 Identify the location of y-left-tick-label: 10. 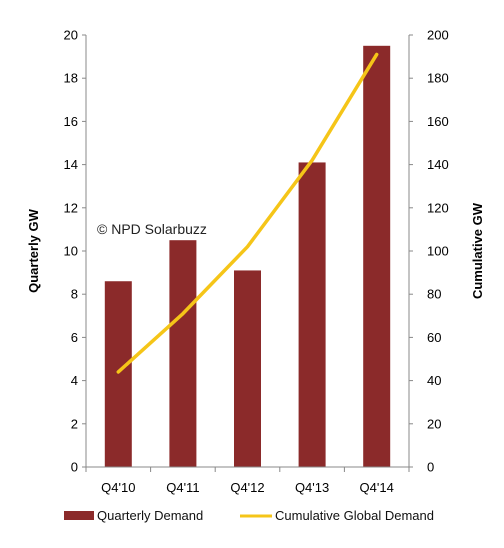
(71, 251).